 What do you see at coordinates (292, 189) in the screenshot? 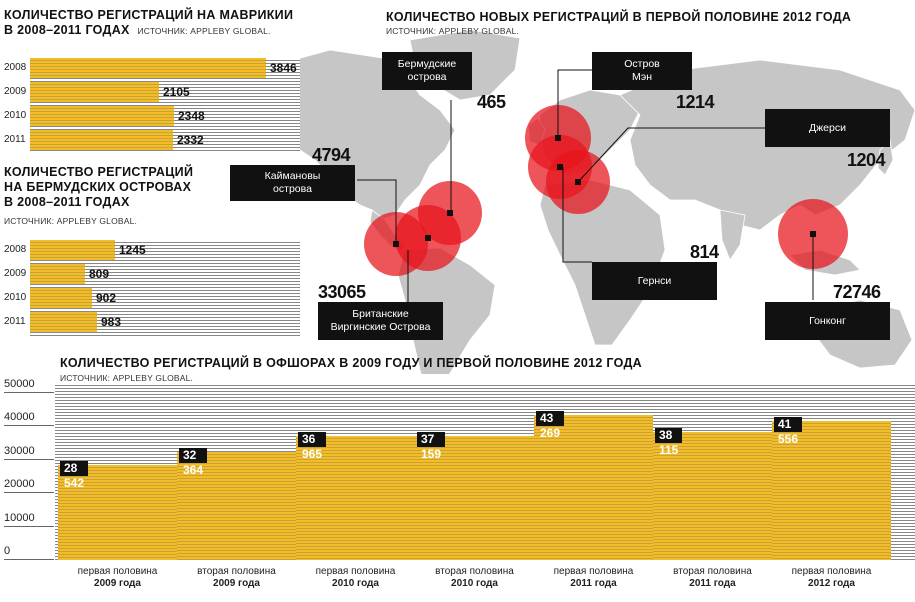
I see `label-cayman-line2: острова` at bounding box center [292, 189].